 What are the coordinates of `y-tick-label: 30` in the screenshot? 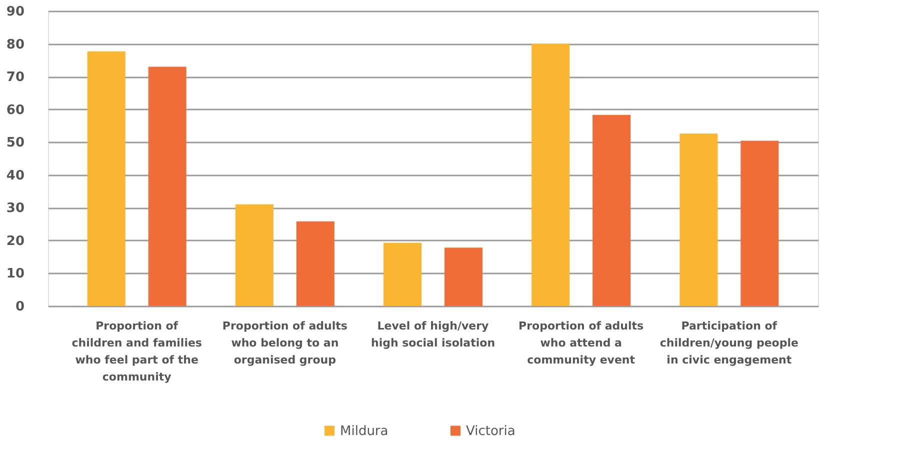 It's located at (15, 208).